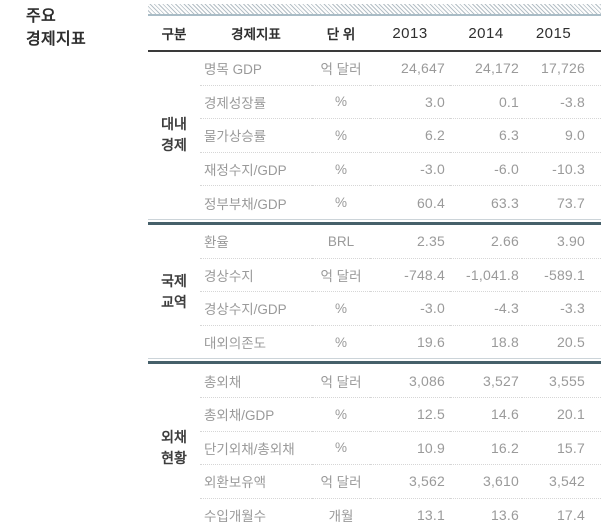 The image size is (601, 522). Describe the element at coordinates (256, 308) in the screenshot. I see `indicator-name: 경상수지/GDP` at that location.